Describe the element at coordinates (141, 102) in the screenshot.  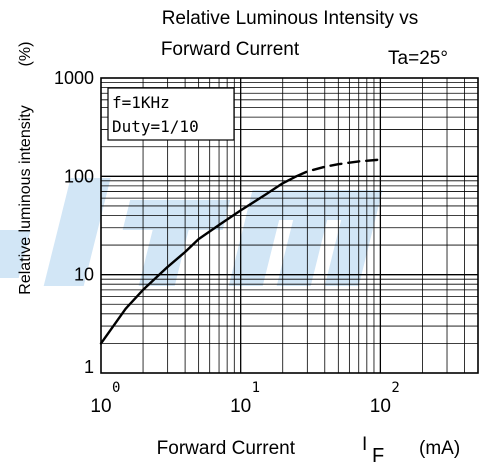
I see `legend-frequency: f=1KHz` at that location.